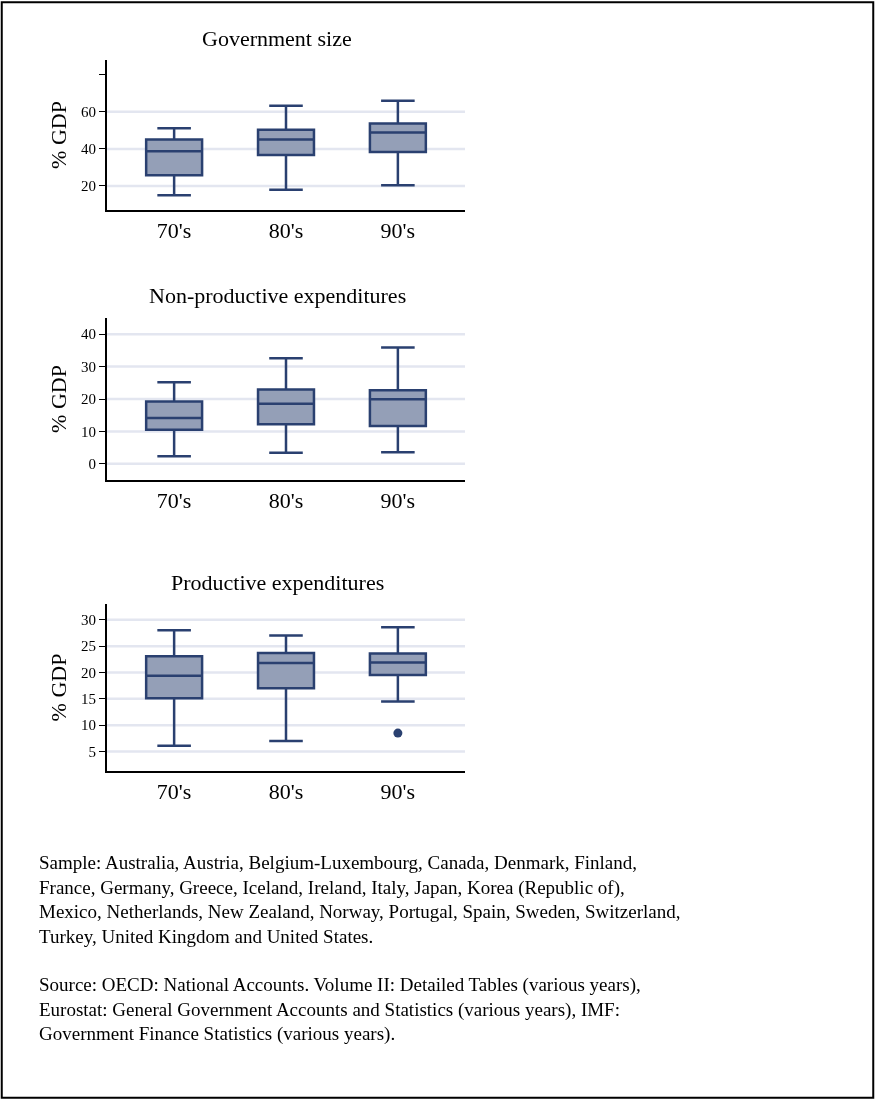 The width and height of the screenshot is (875, 1100). I want to click on y-tick-label: 60, so click(88, 112).